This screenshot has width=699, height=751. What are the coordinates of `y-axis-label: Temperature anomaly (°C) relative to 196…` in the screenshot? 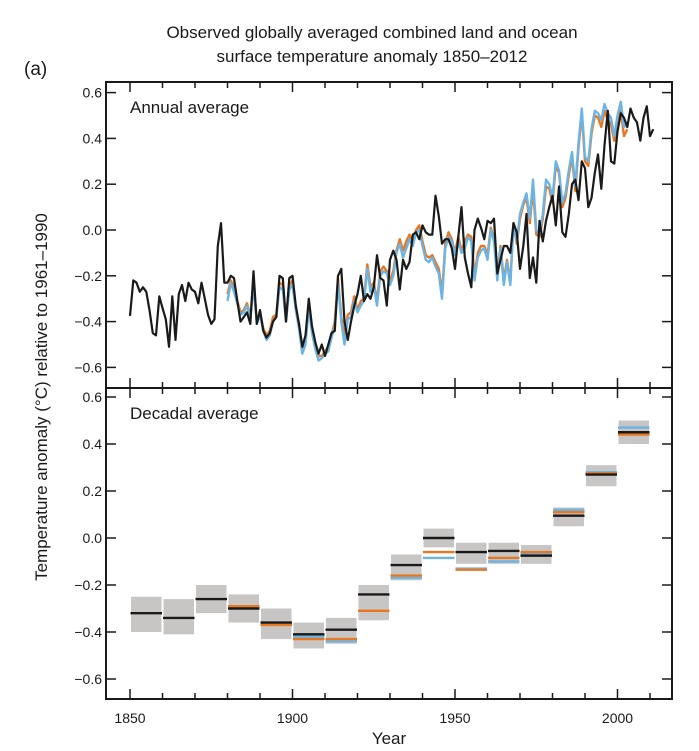 It's located at (41, 397).